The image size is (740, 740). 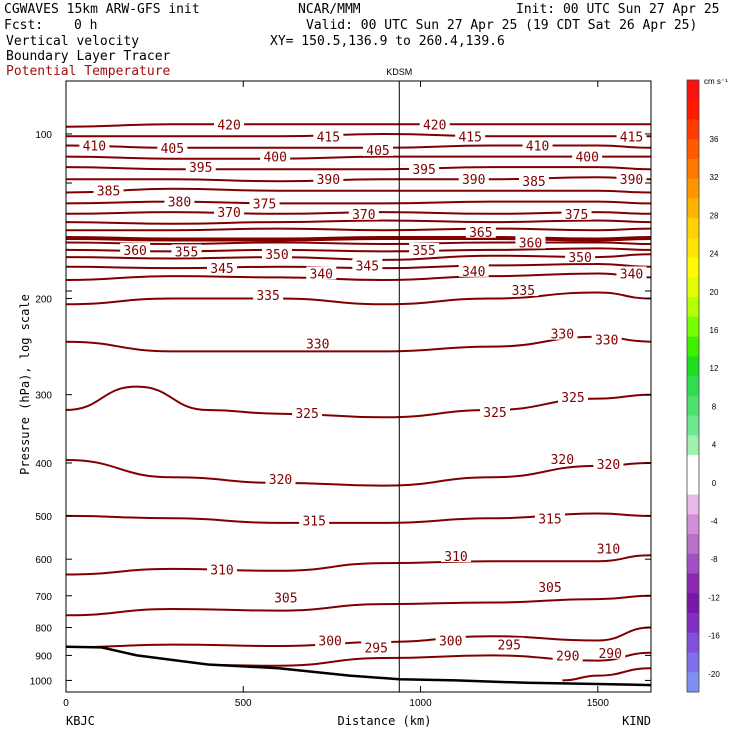 I want to click on cross-section-xy: XY= 150.5,136.9 to 260.4,139.6, so click(x=387, y=41).